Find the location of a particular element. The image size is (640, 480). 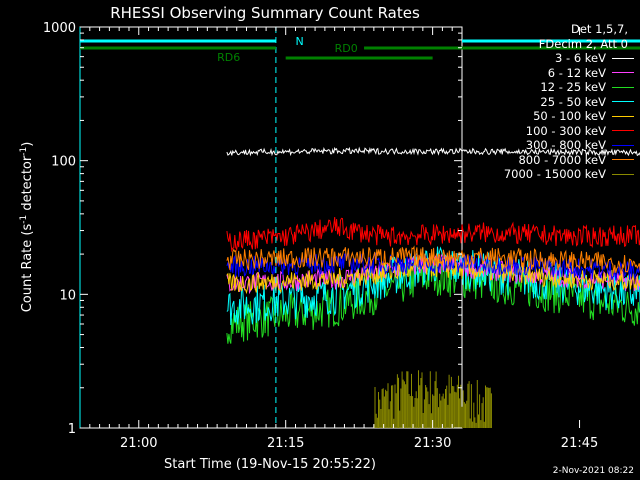

x-tick-label: 21:00 is located at coordinates (138, 443).